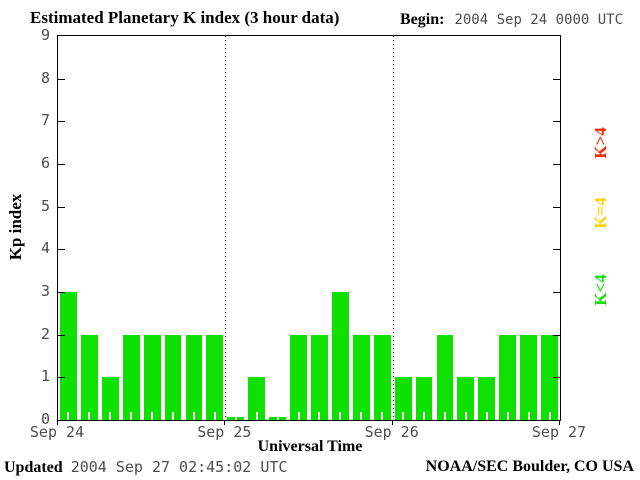 The height and width of the screenshot is (480, 640). I want to click on y-tick-label: 4, so click(45, 248).